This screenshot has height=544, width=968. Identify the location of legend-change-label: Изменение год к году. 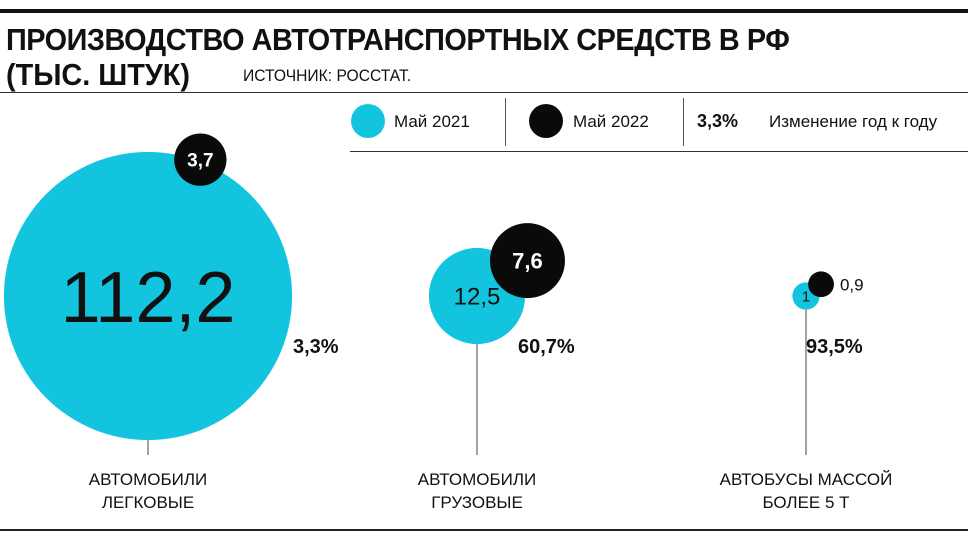
(853, 121).